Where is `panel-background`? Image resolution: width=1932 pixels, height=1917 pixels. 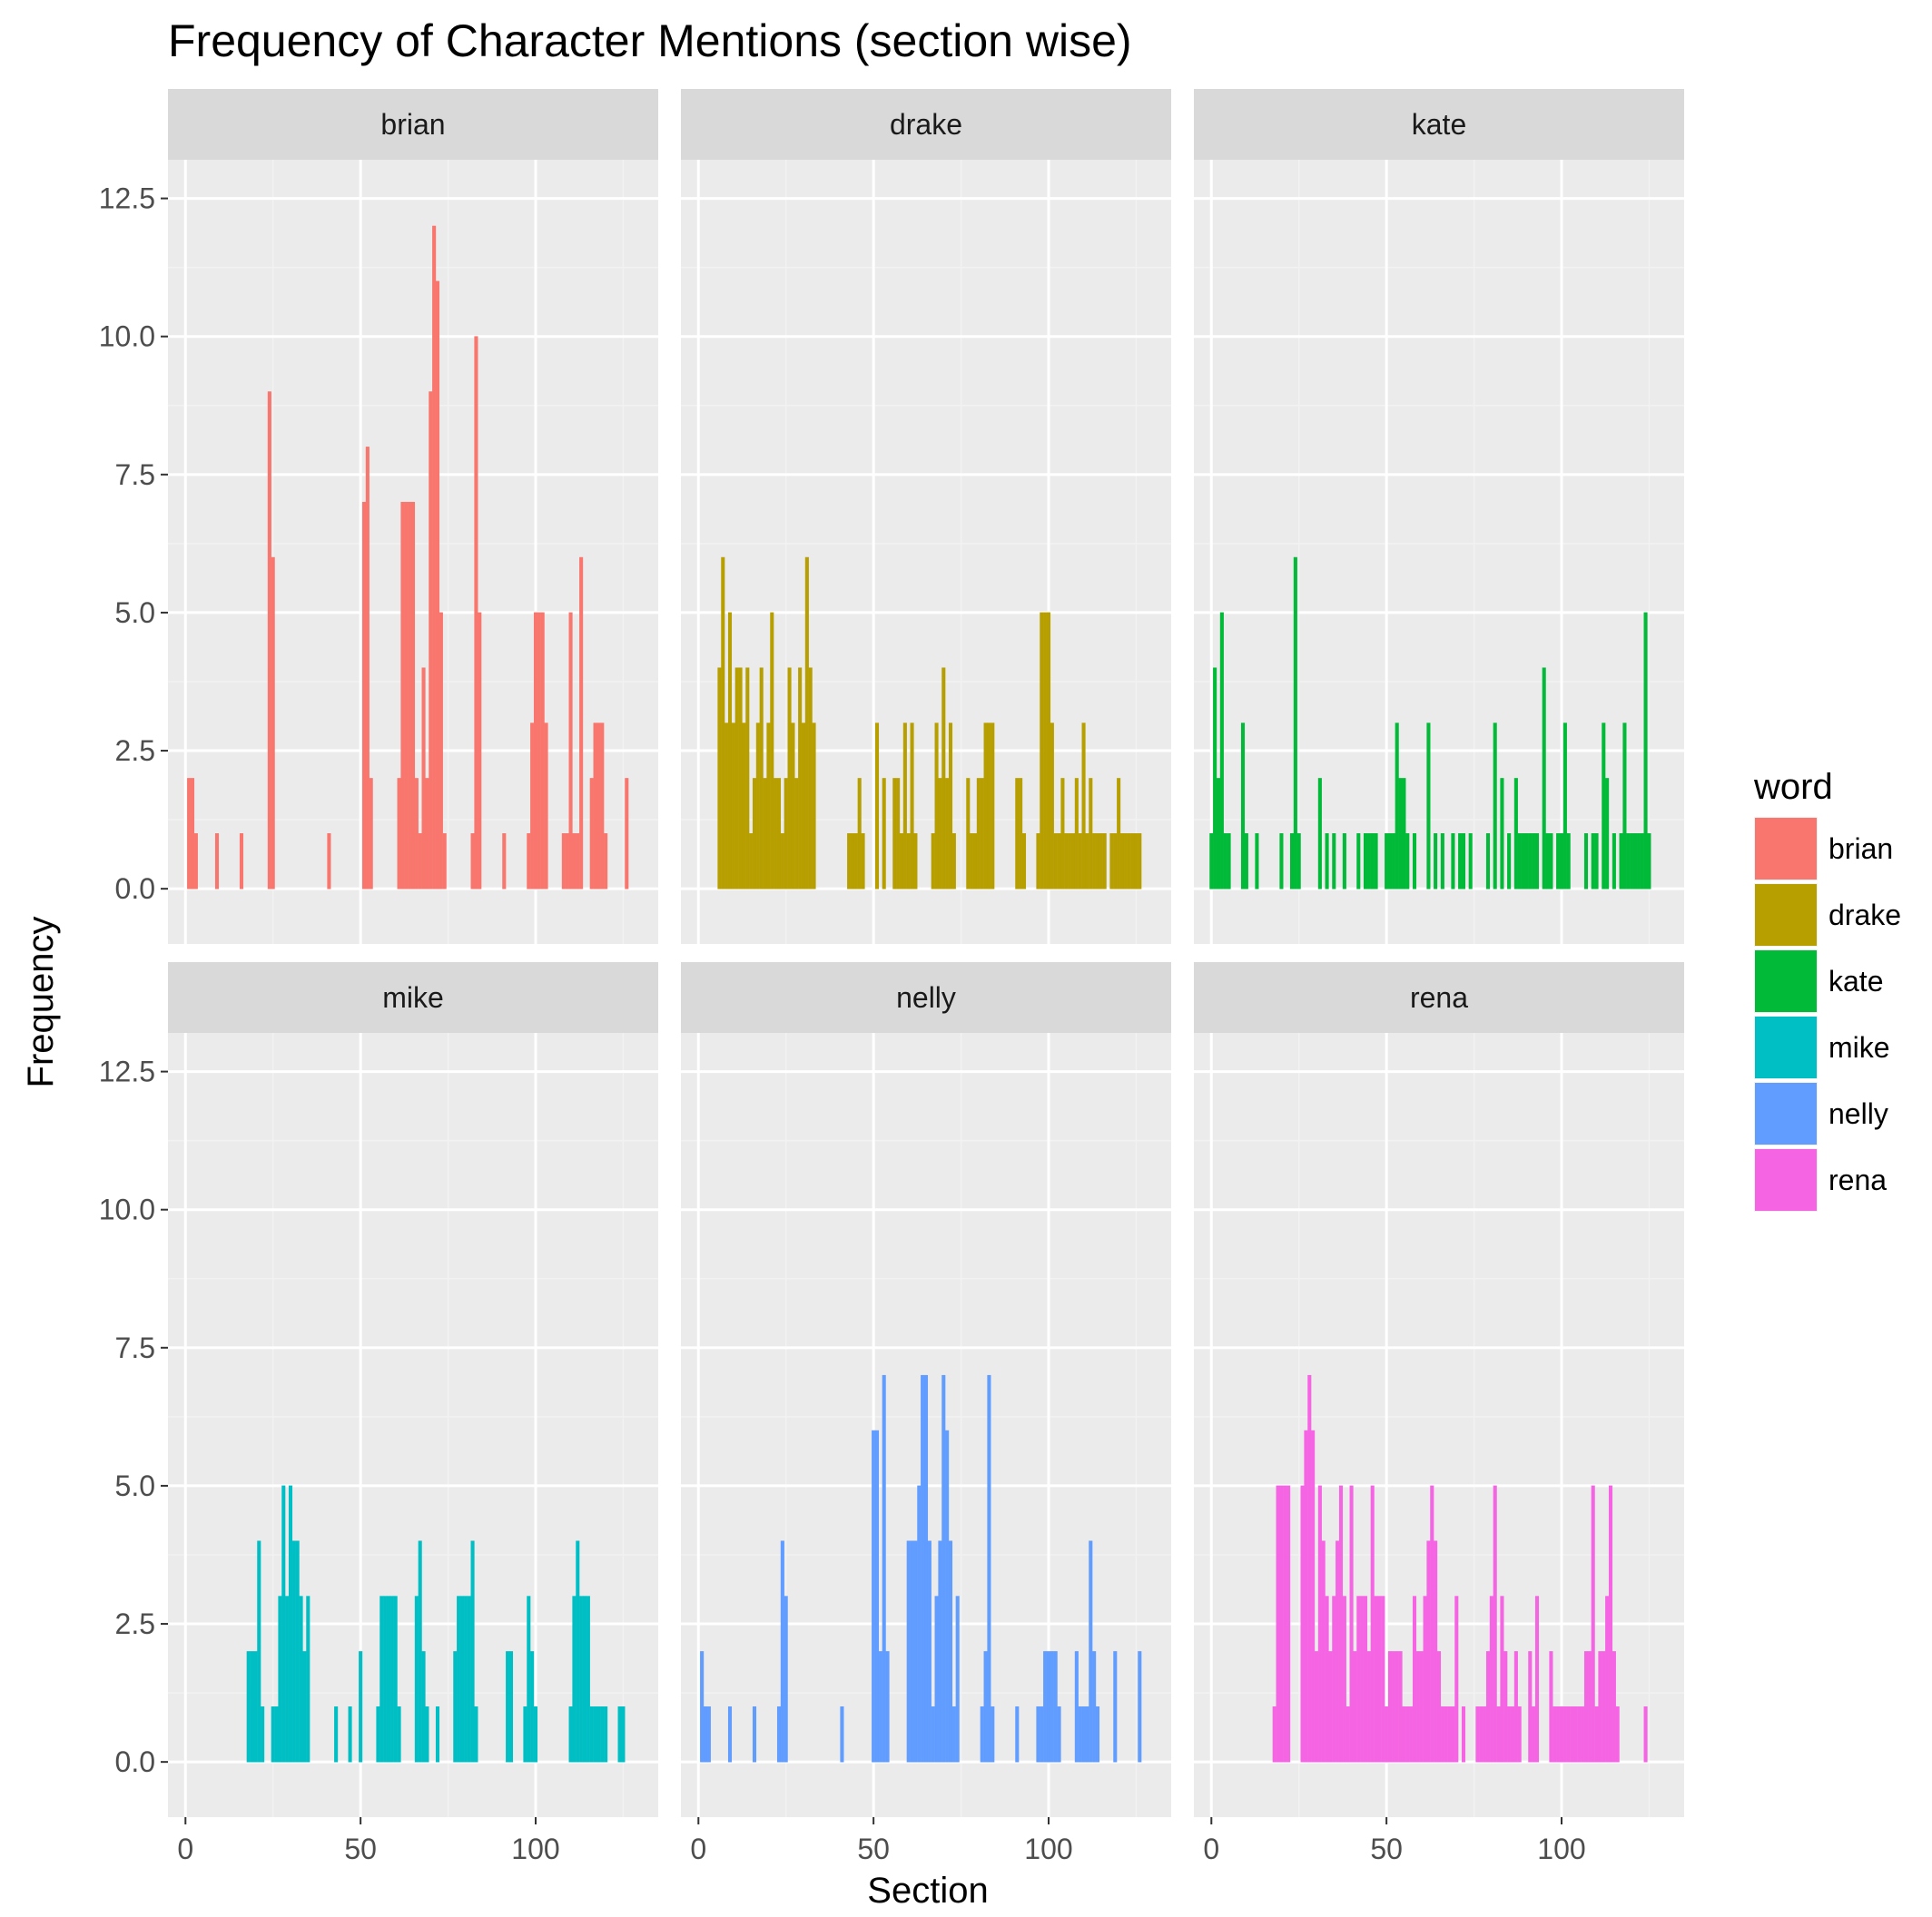 panel-background is located at coordinates (1439, 552).